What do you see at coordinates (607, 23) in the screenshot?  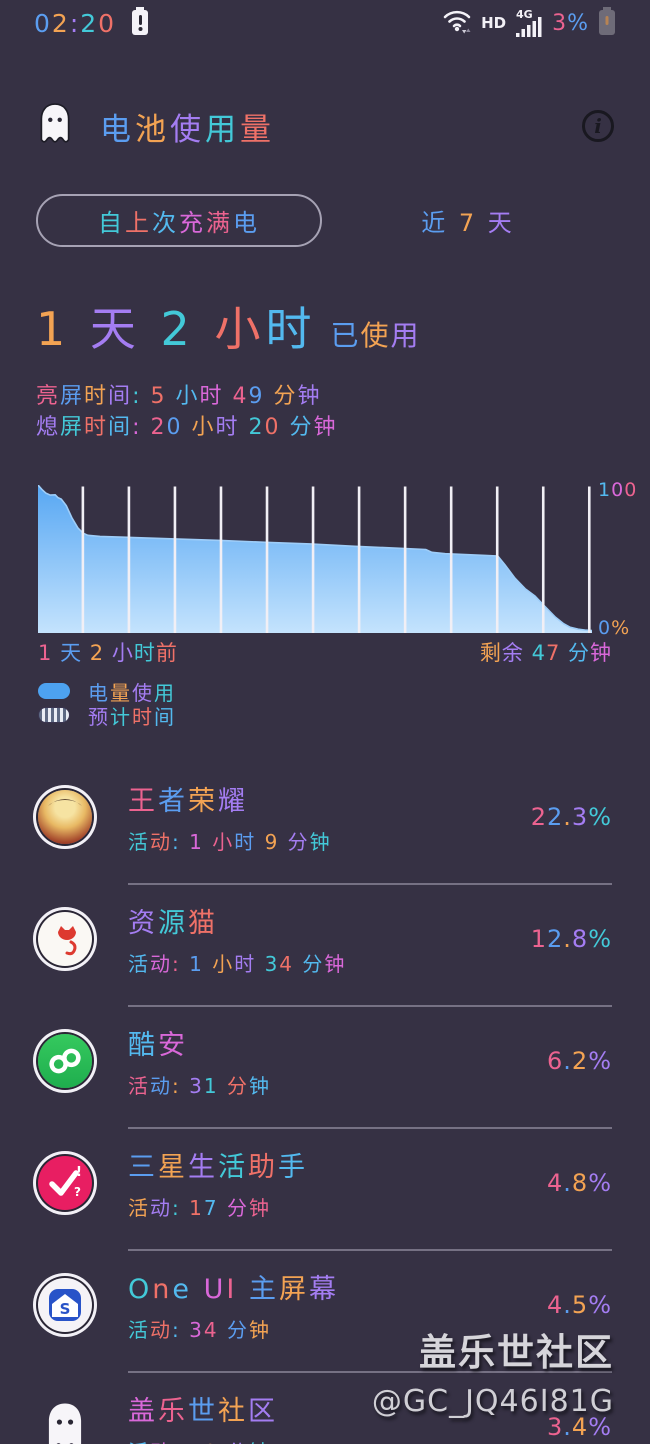 I see `battery-icon` at bounding box center [607, 23].